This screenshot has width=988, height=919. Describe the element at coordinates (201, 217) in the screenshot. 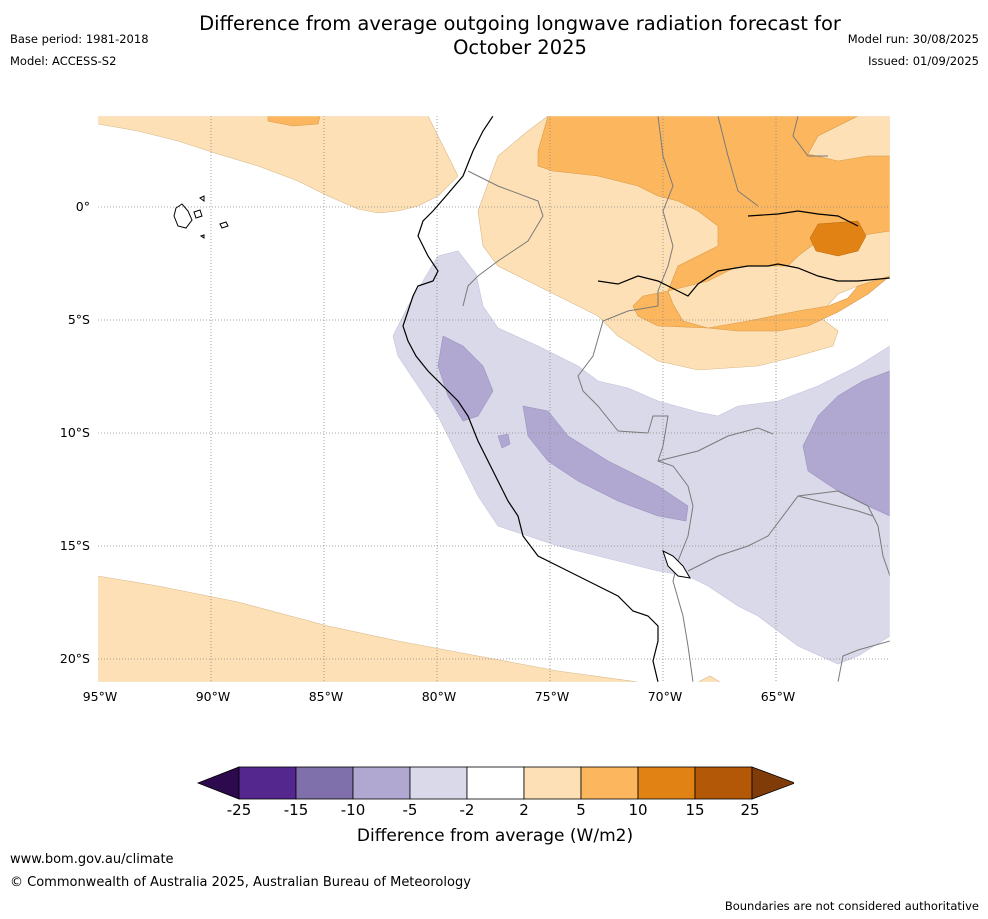

I see `galapagos-islands` at that location.